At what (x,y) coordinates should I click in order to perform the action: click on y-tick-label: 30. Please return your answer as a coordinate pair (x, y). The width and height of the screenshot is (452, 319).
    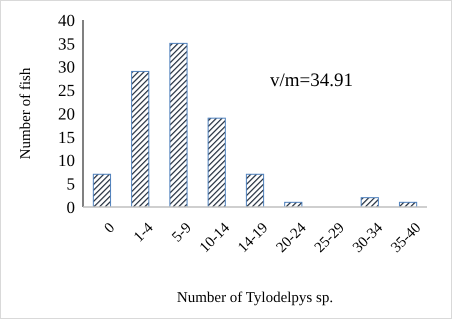
    Looking at the image, I should click on (66, 67).